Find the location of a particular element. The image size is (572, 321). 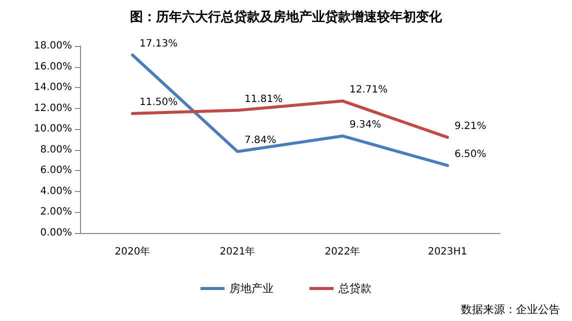

data-label: 6.50% is located at coordinates (470, 154).